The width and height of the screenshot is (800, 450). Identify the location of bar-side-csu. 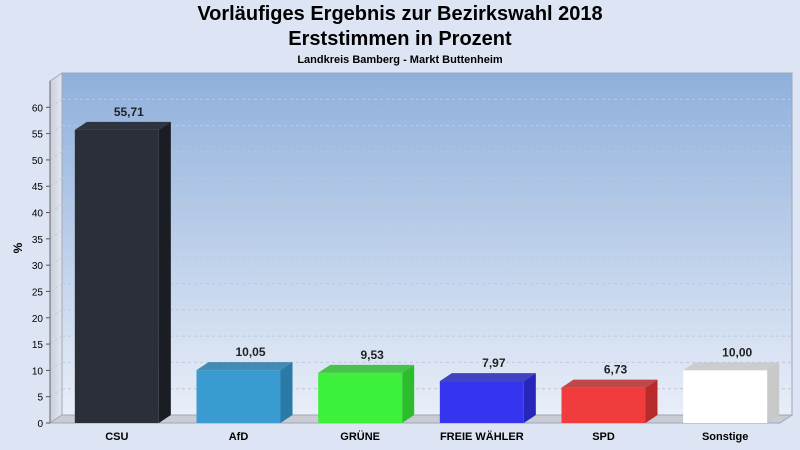
(164, 272).